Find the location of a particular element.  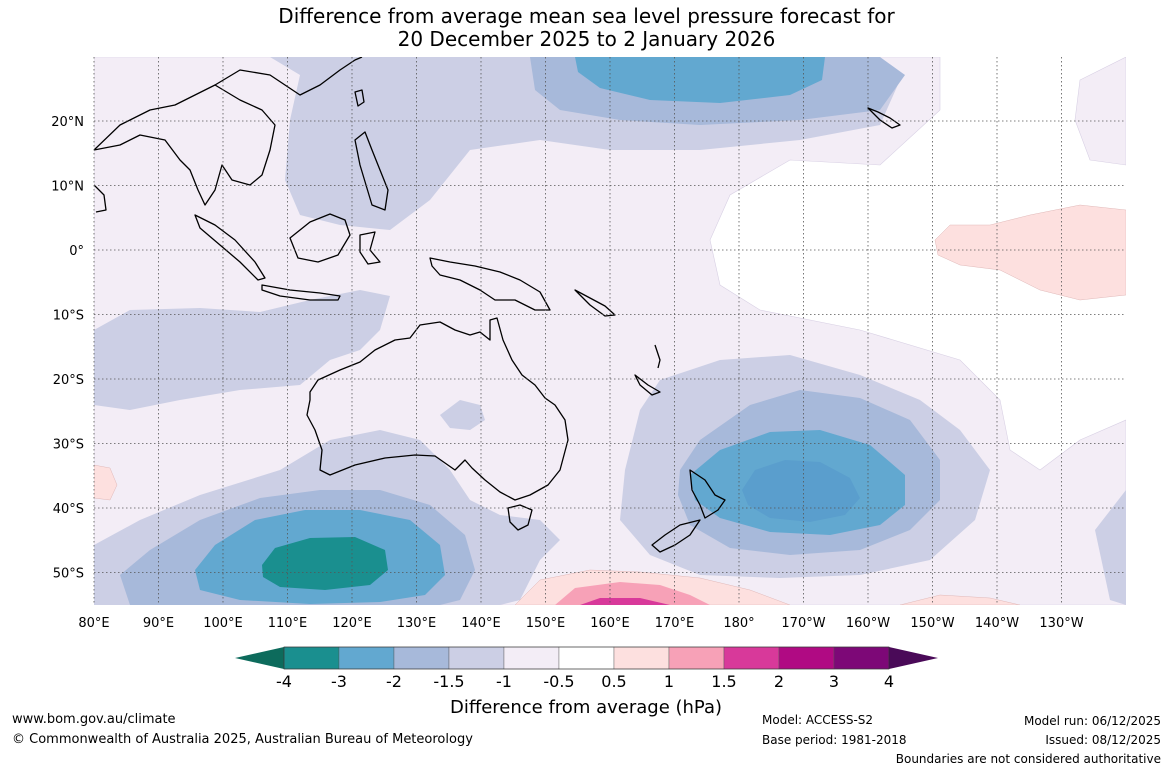

colorbar-tick: -0.5 is located at coordinates (558, 681).